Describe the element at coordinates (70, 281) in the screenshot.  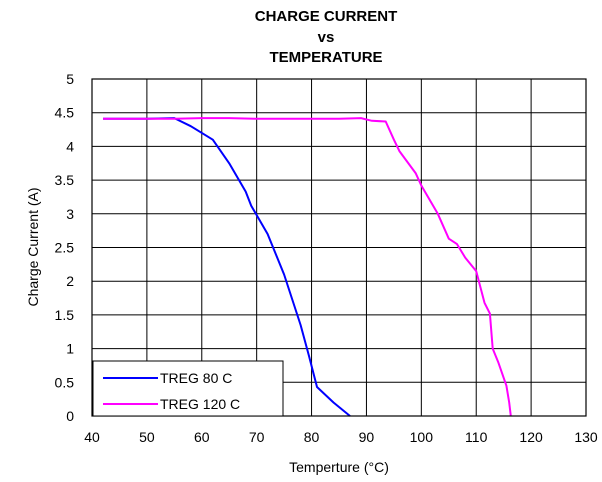
I see `y-tick-label: 2` at that location.